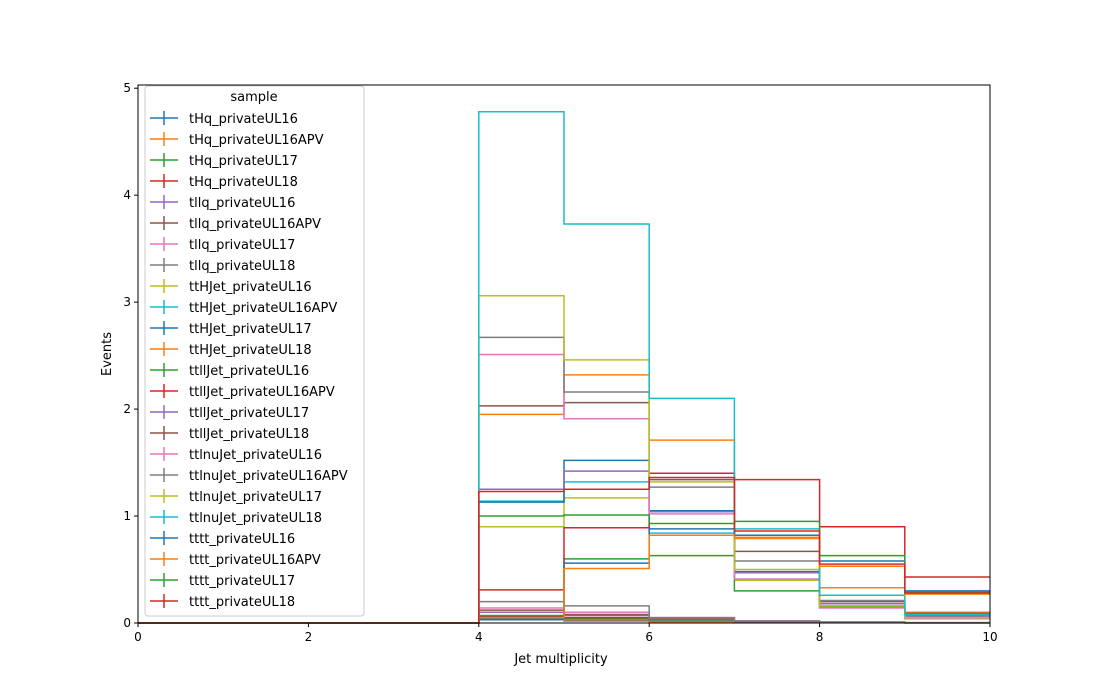  I want to click on legend-entry: tHq_privateUL16, so click(224, 119).